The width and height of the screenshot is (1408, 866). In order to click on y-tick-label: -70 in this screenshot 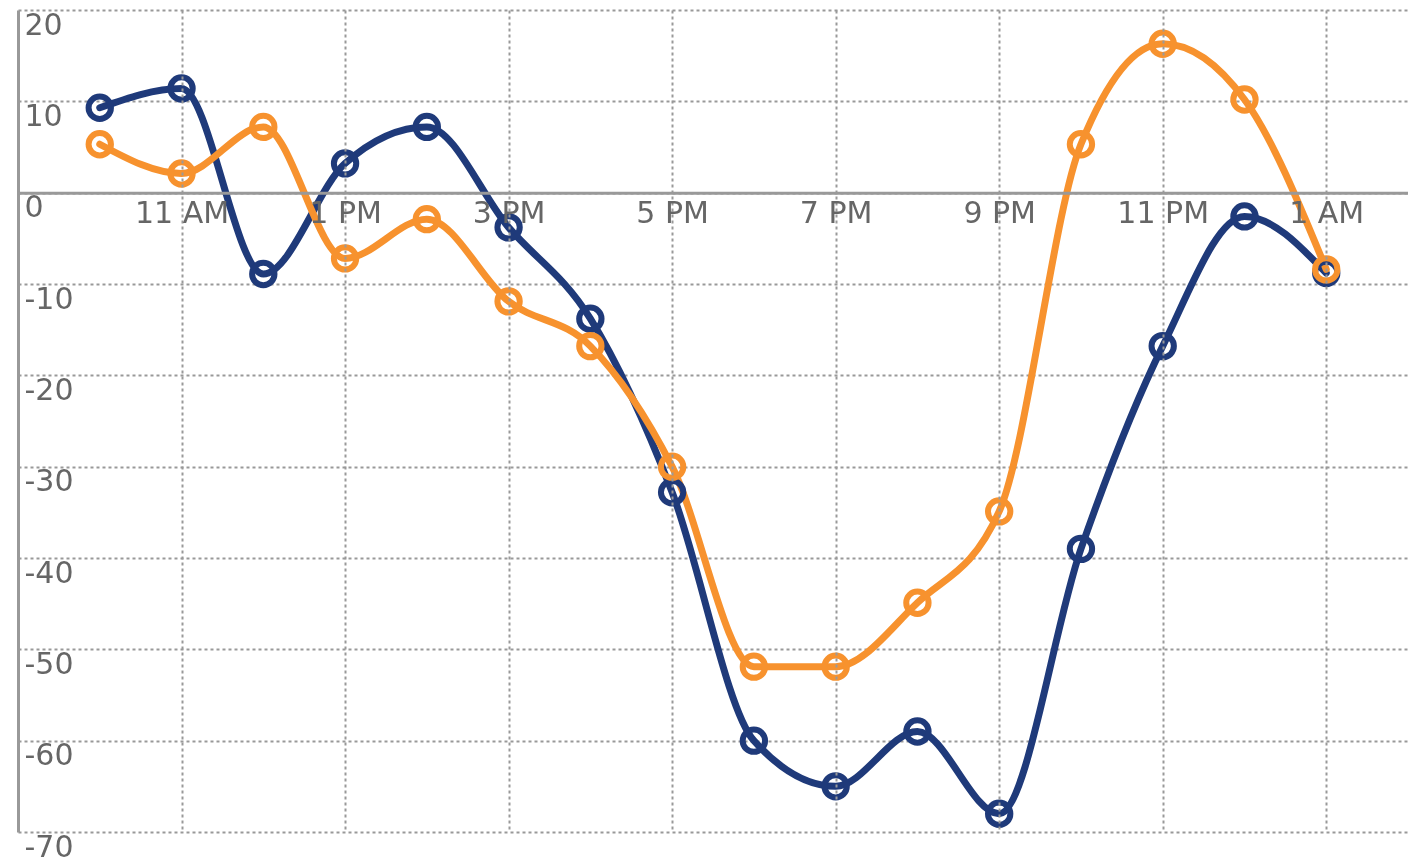, I will do `click(49, 846)`.